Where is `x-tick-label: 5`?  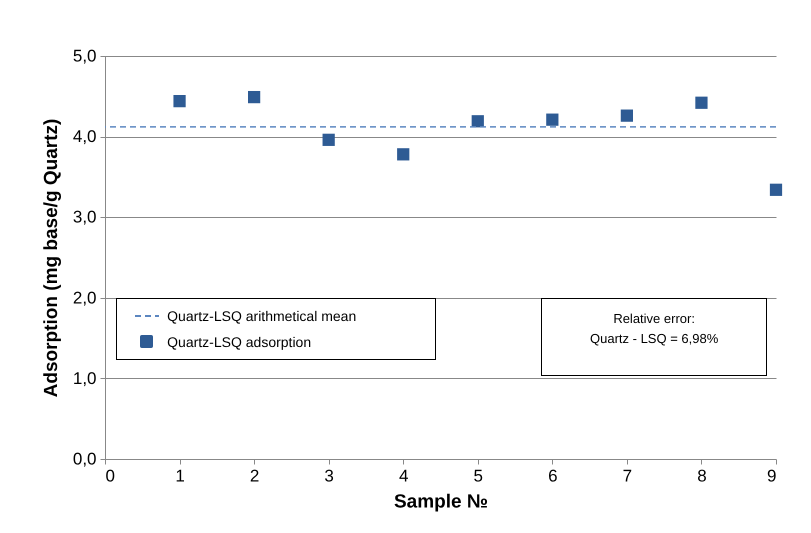
x-tick-label: 5 is located at coordinates (479, 476).